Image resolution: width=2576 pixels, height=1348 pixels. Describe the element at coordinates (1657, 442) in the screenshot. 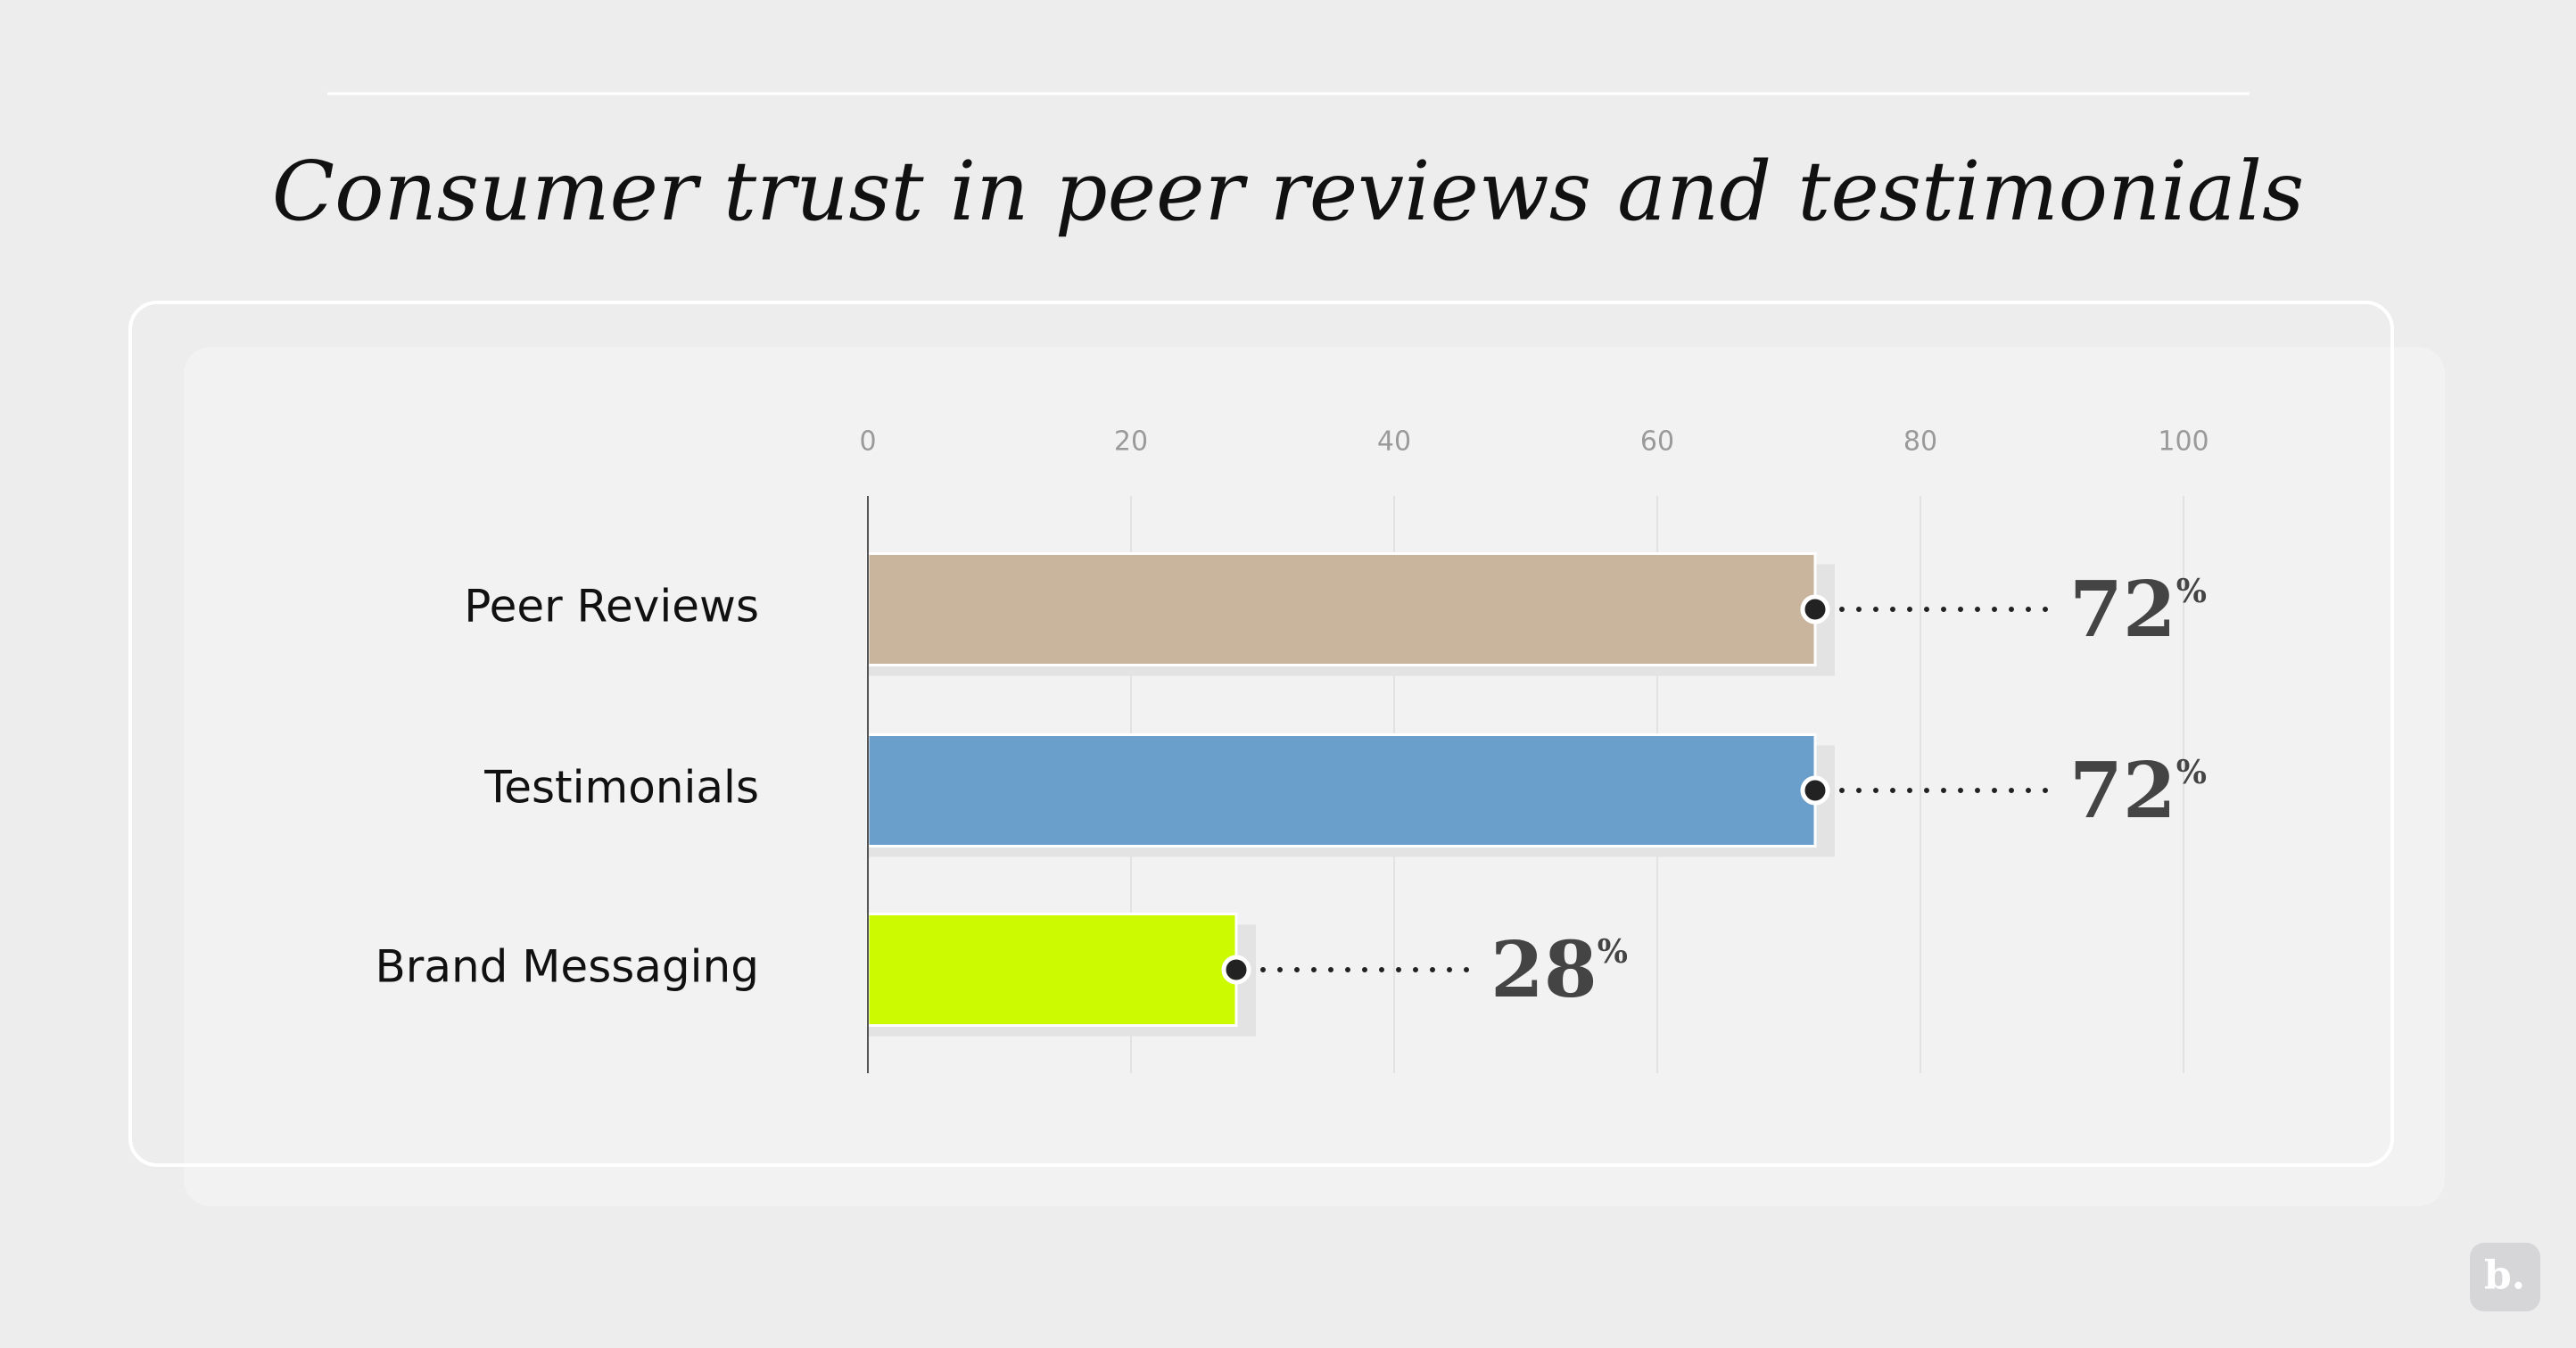

I see `x-tick-label: 60` at that location.